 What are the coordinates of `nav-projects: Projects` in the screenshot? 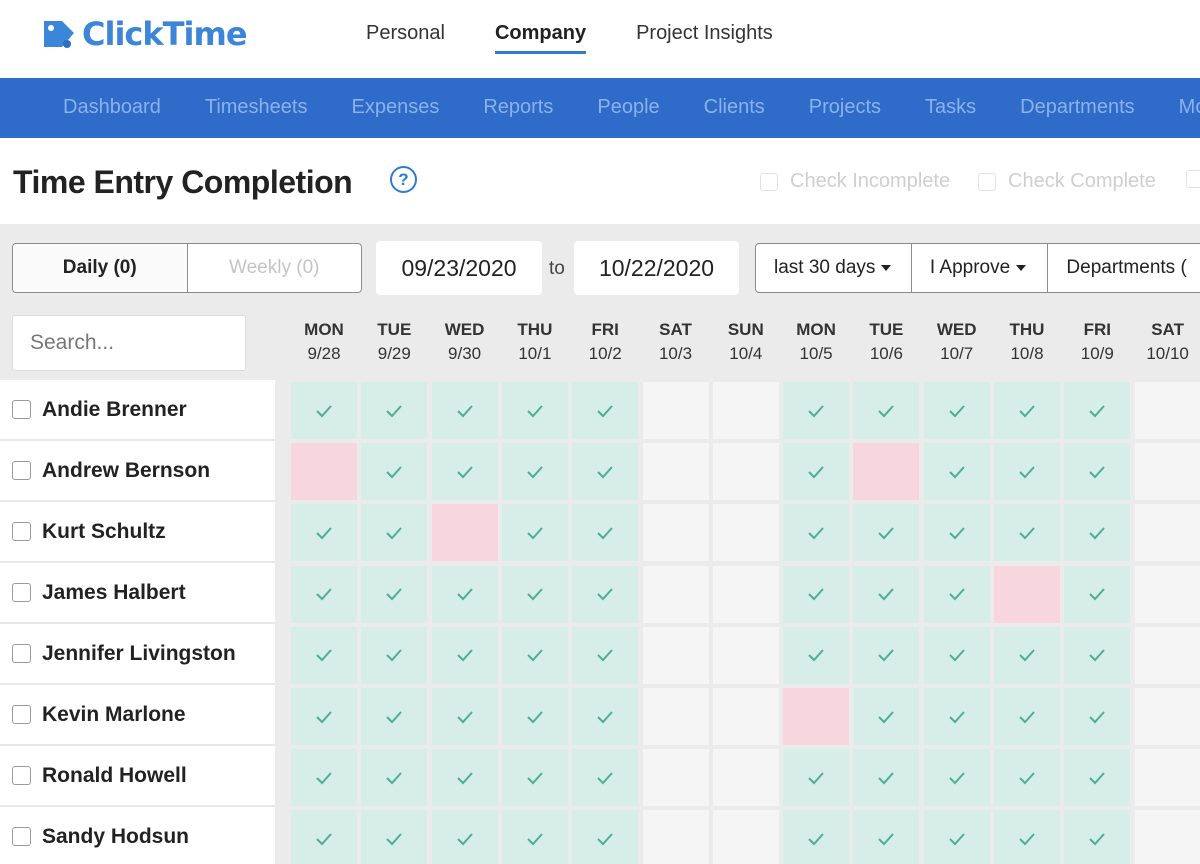 It's located at (845, 107).